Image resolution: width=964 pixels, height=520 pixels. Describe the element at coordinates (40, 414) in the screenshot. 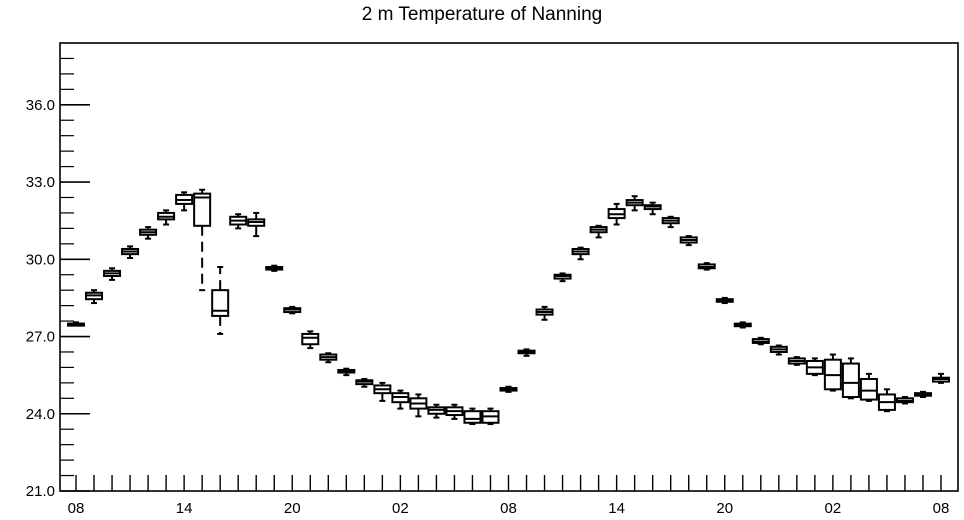

I see `y-tick-label: 24.0` at that location.